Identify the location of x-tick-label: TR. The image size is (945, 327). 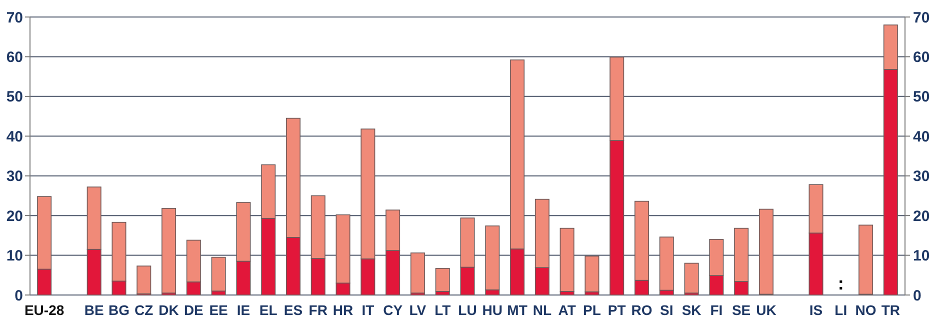
(890, 310).